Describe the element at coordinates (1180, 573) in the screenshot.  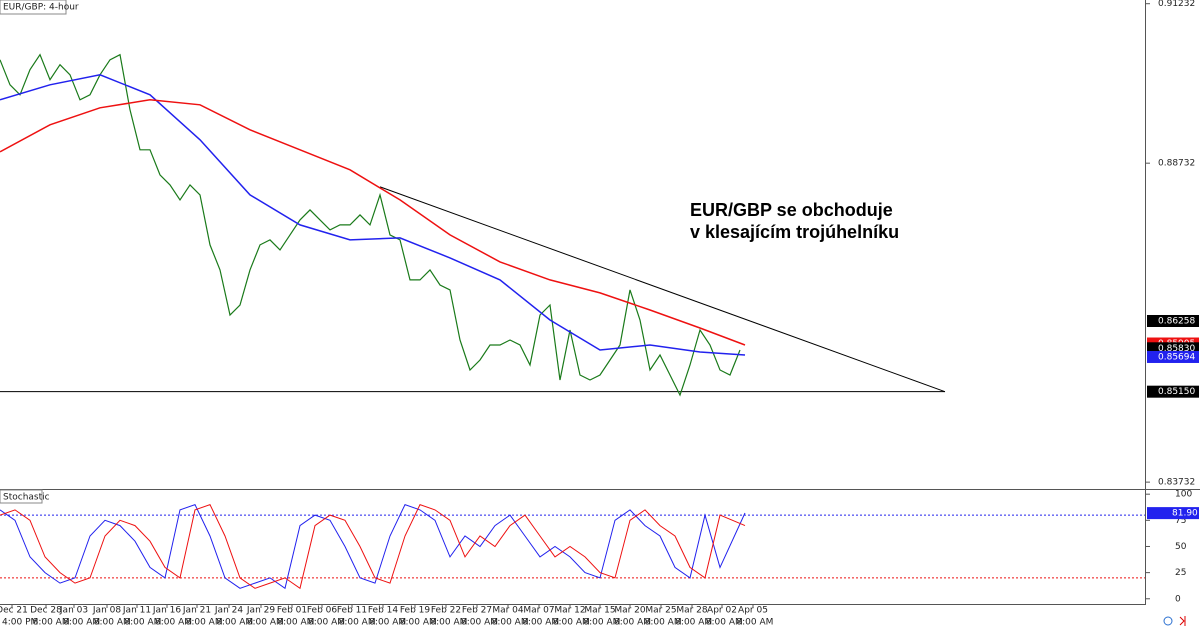
I see `y-tick-label: 25` at that location.